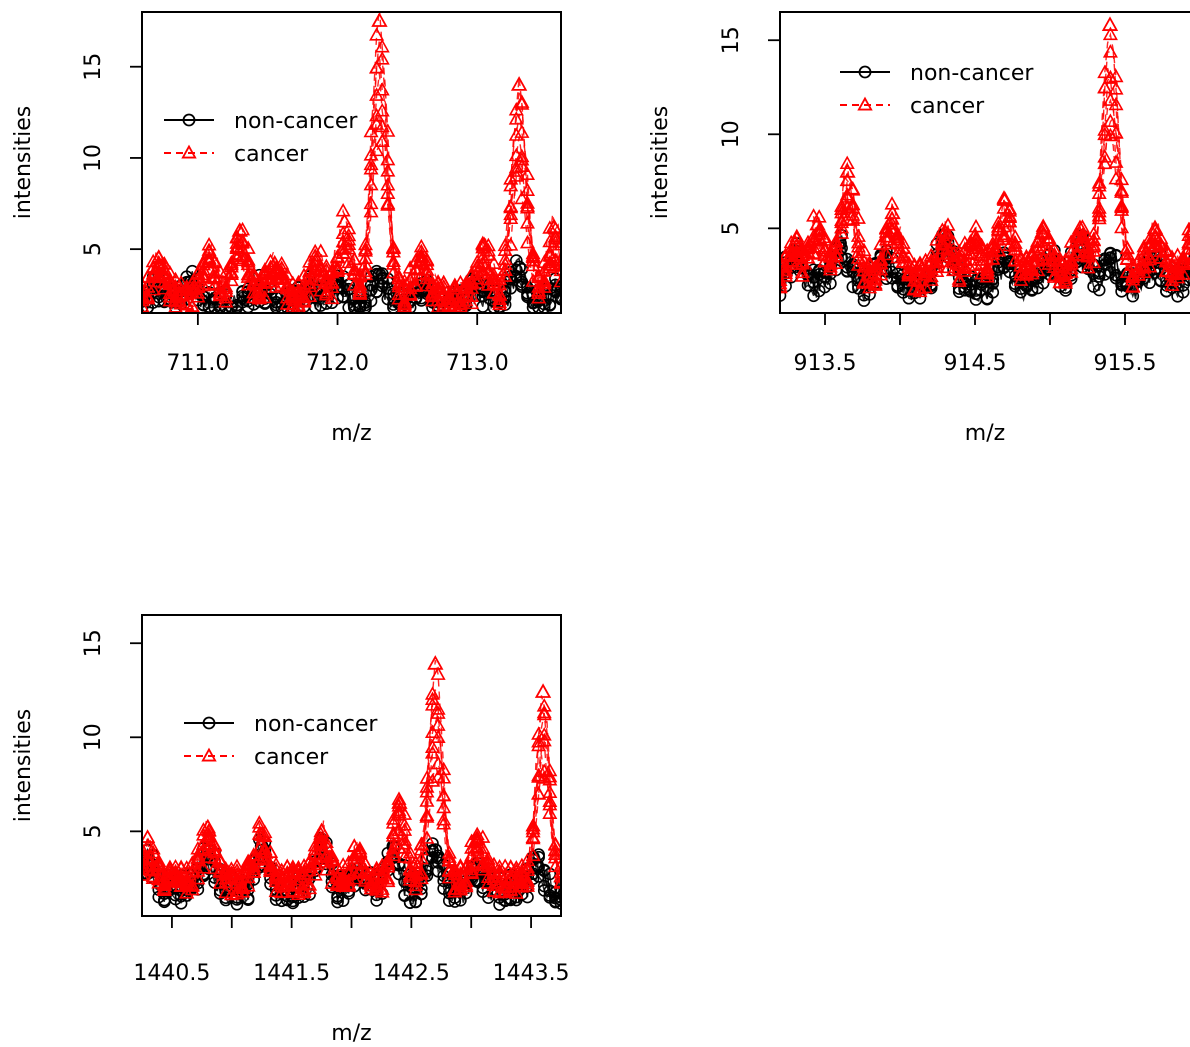 The width and height of the screenshot is (1190, 1047). I want to click on legend: non-cancer cancer, so click(261, 138).